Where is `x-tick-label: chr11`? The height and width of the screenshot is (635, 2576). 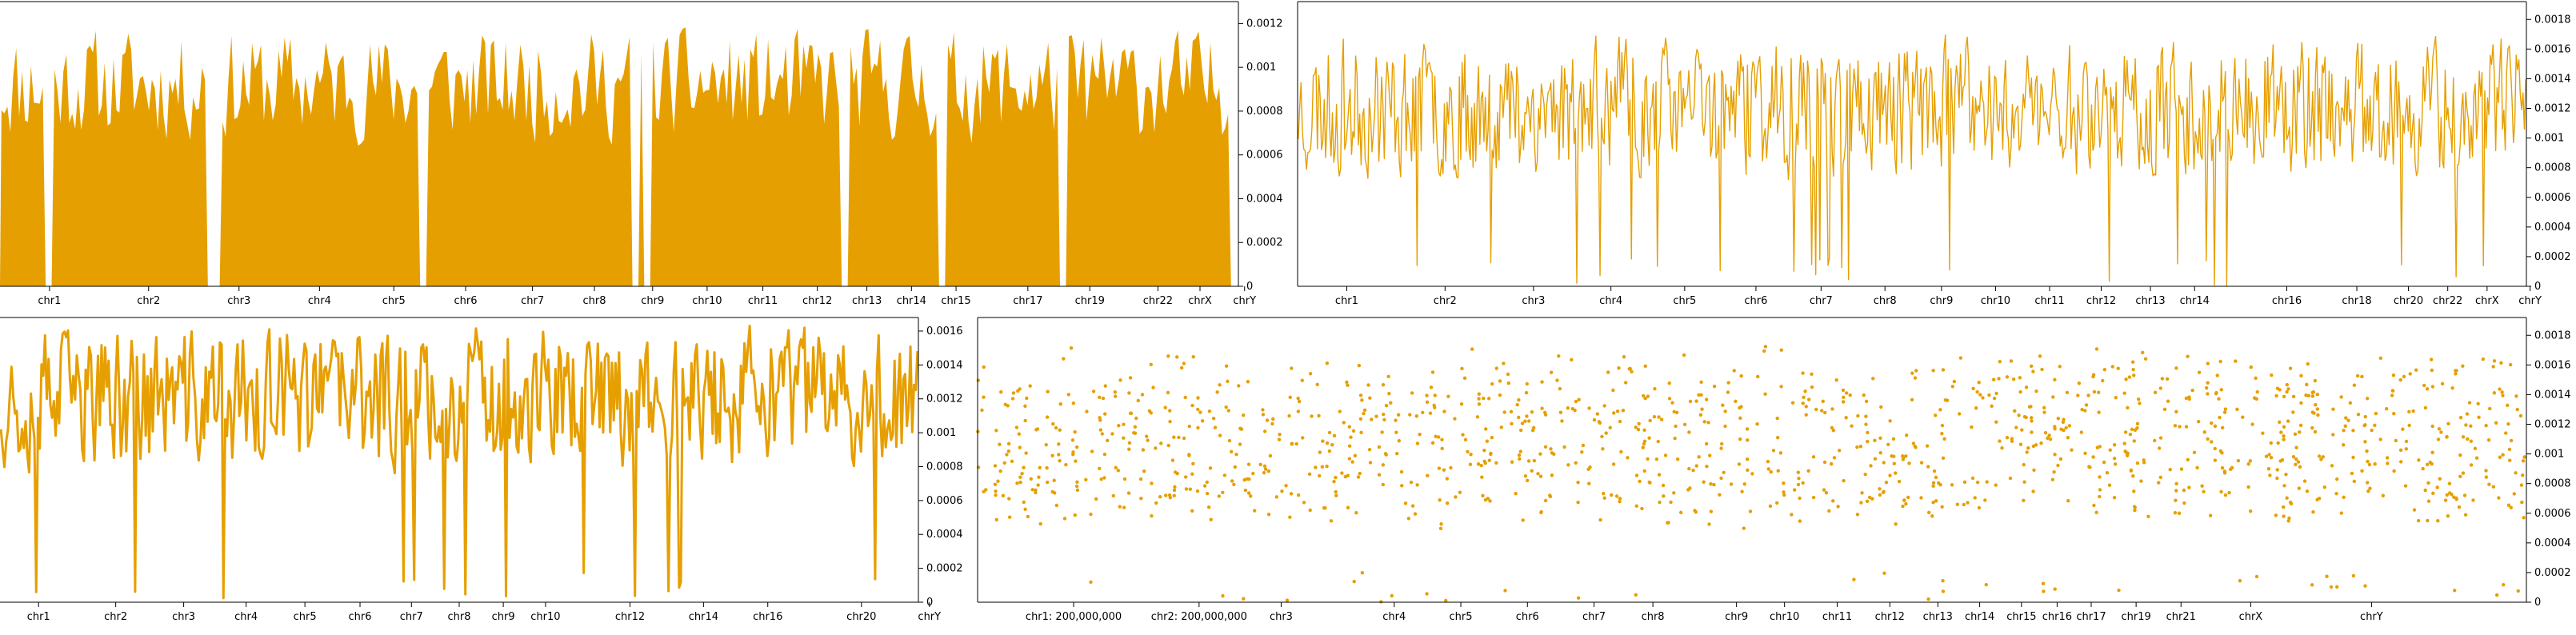
x-tick-label: chr11 is located at coordinates (763, 301).